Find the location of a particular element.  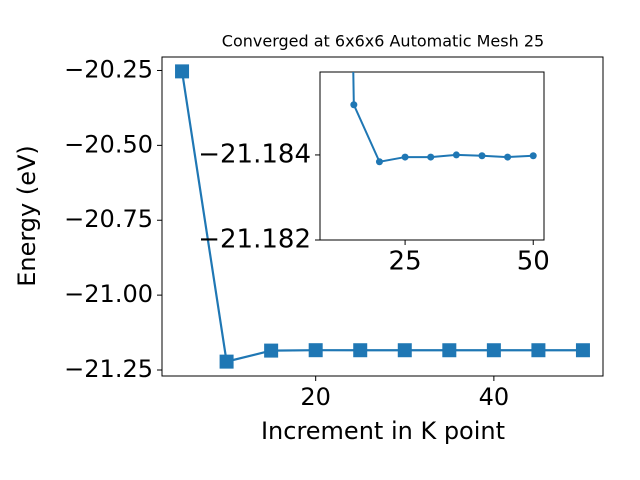

x-tick-label: 25 is located at coordinates (405, 262).